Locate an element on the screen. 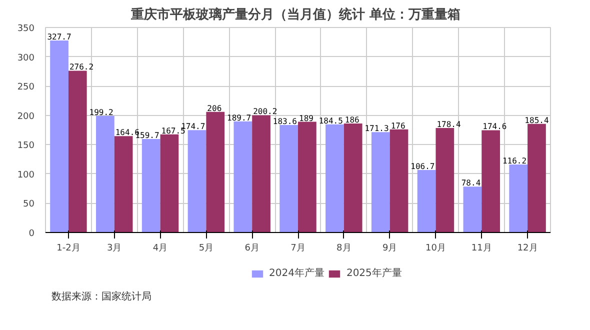 This screenshot has width=590, height=330. data-label: 199.2 is located at coordinates (101, 112).